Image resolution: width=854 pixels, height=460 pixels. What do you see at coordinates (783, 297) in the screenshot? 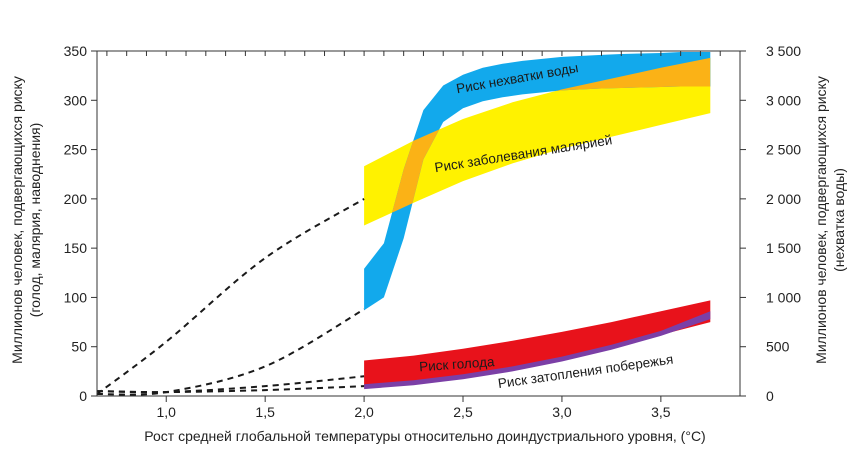
I see `y-right-tick-label: 1 000` at bounding box center [783, 297].